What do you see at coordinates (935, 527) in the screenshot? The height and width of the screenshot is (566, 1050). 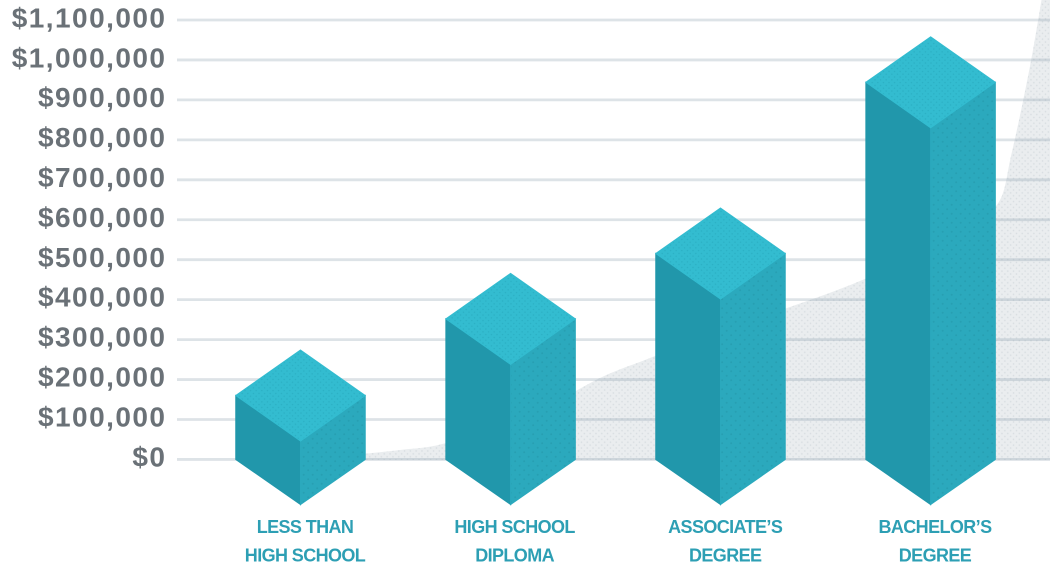 I see `svg-text: BACHELOR’S` at bounding box center [935, 527].